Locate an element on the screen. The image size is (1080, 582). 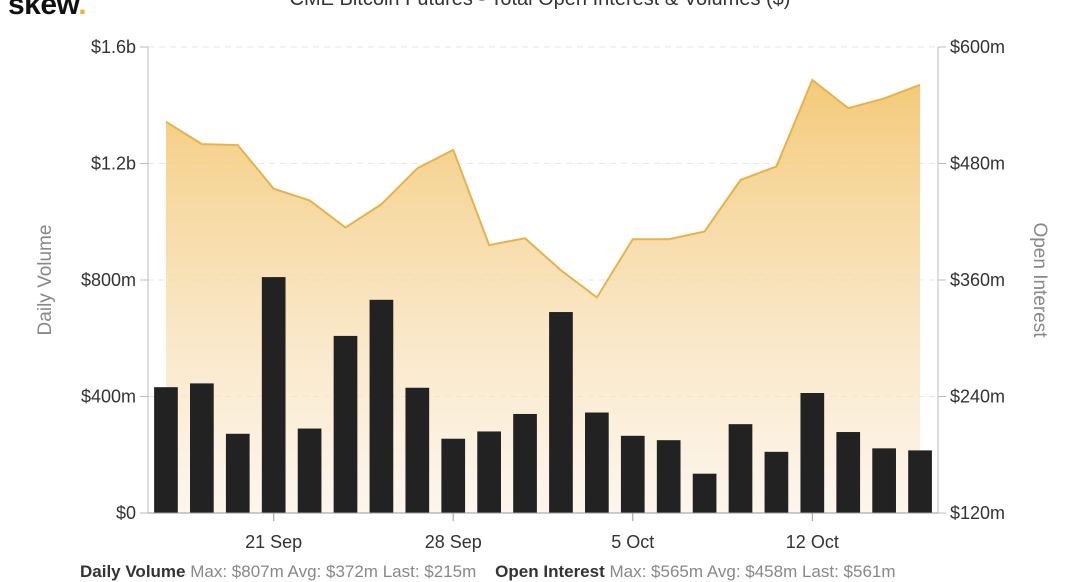
left-tick-label: $0 is located at coordinates (126, 513).